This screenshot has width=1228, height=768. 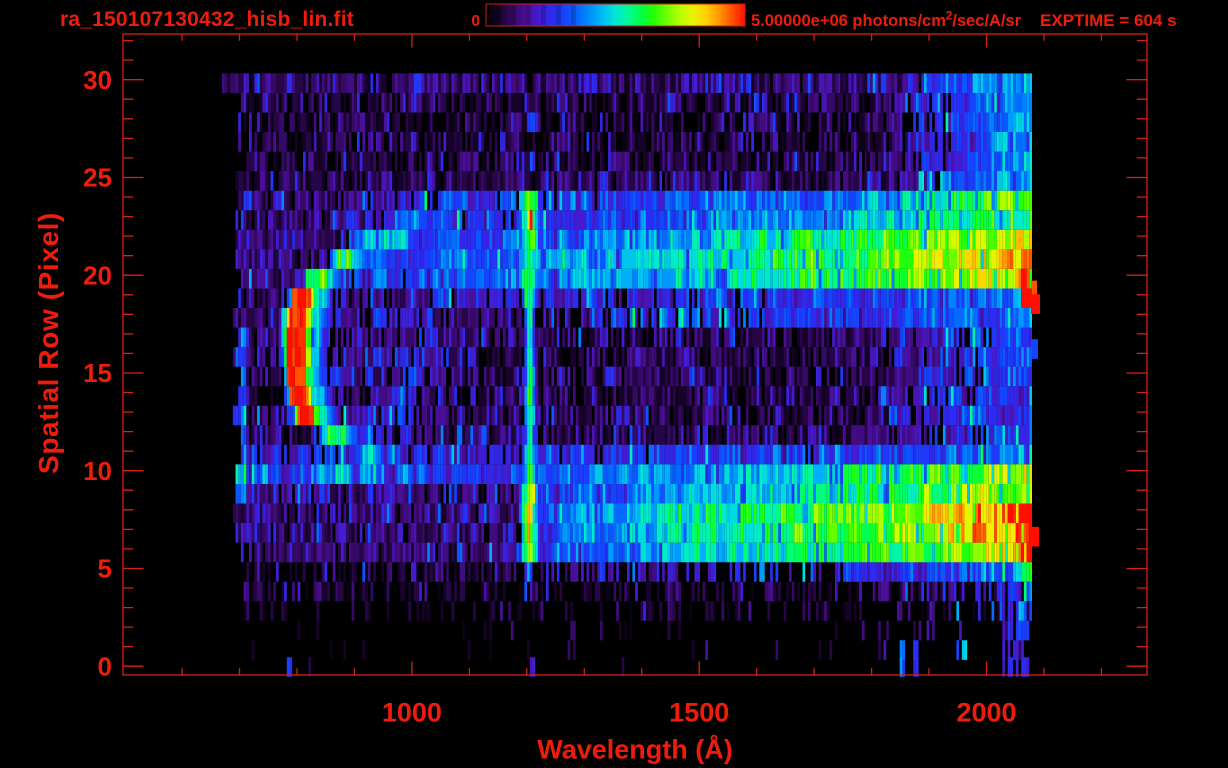 What do you see at coordinates (97, 80) in the screenshot?
I see `svg-text: 30` at bounding box center [97, 80].